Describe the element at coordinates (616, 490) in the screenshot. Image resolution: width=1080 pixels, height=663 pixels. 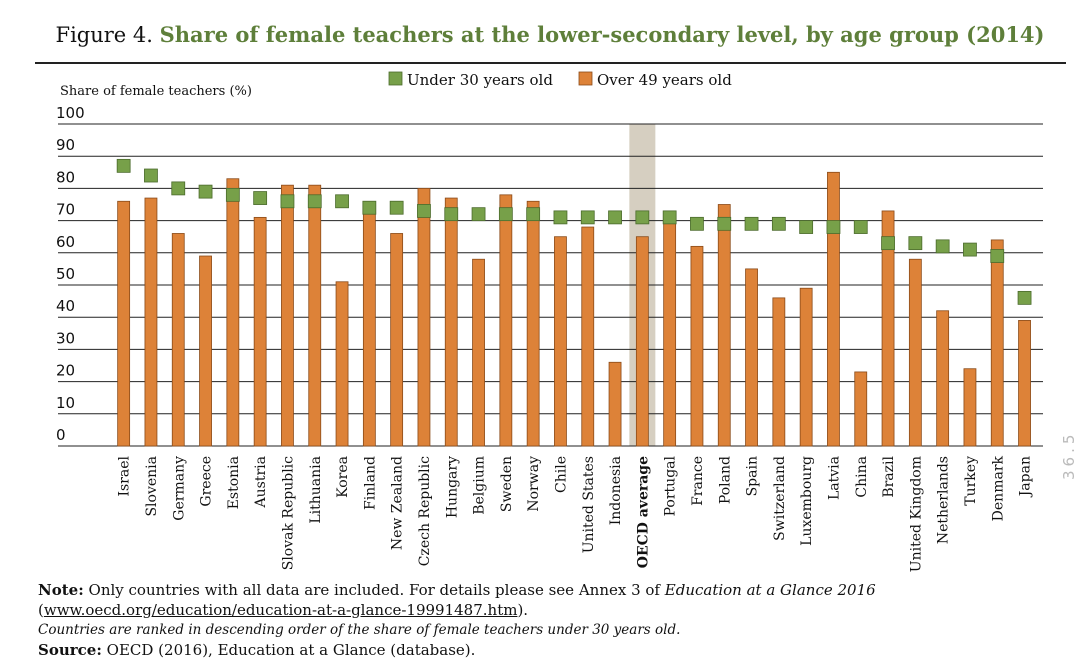
I see `x-tick-label: Indonesia` at that location.